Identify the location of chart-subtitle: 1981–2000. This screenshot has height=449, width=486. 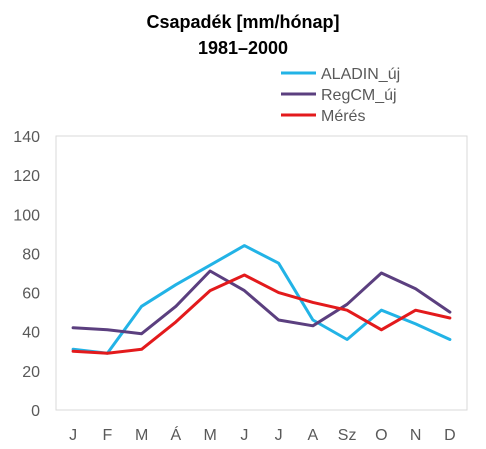
(243, 48).